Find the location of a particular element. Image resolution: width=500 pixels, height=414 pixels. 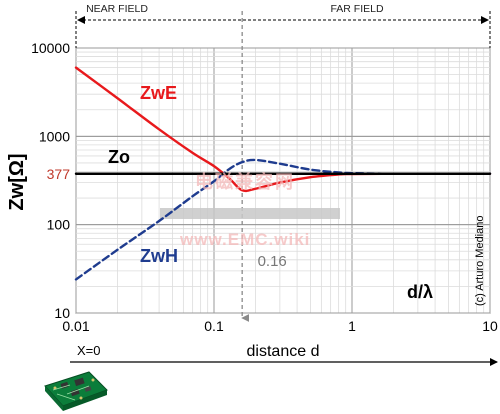

y-tick-labels: 10 100 1000 10000 is located at coordinates (50, 180).